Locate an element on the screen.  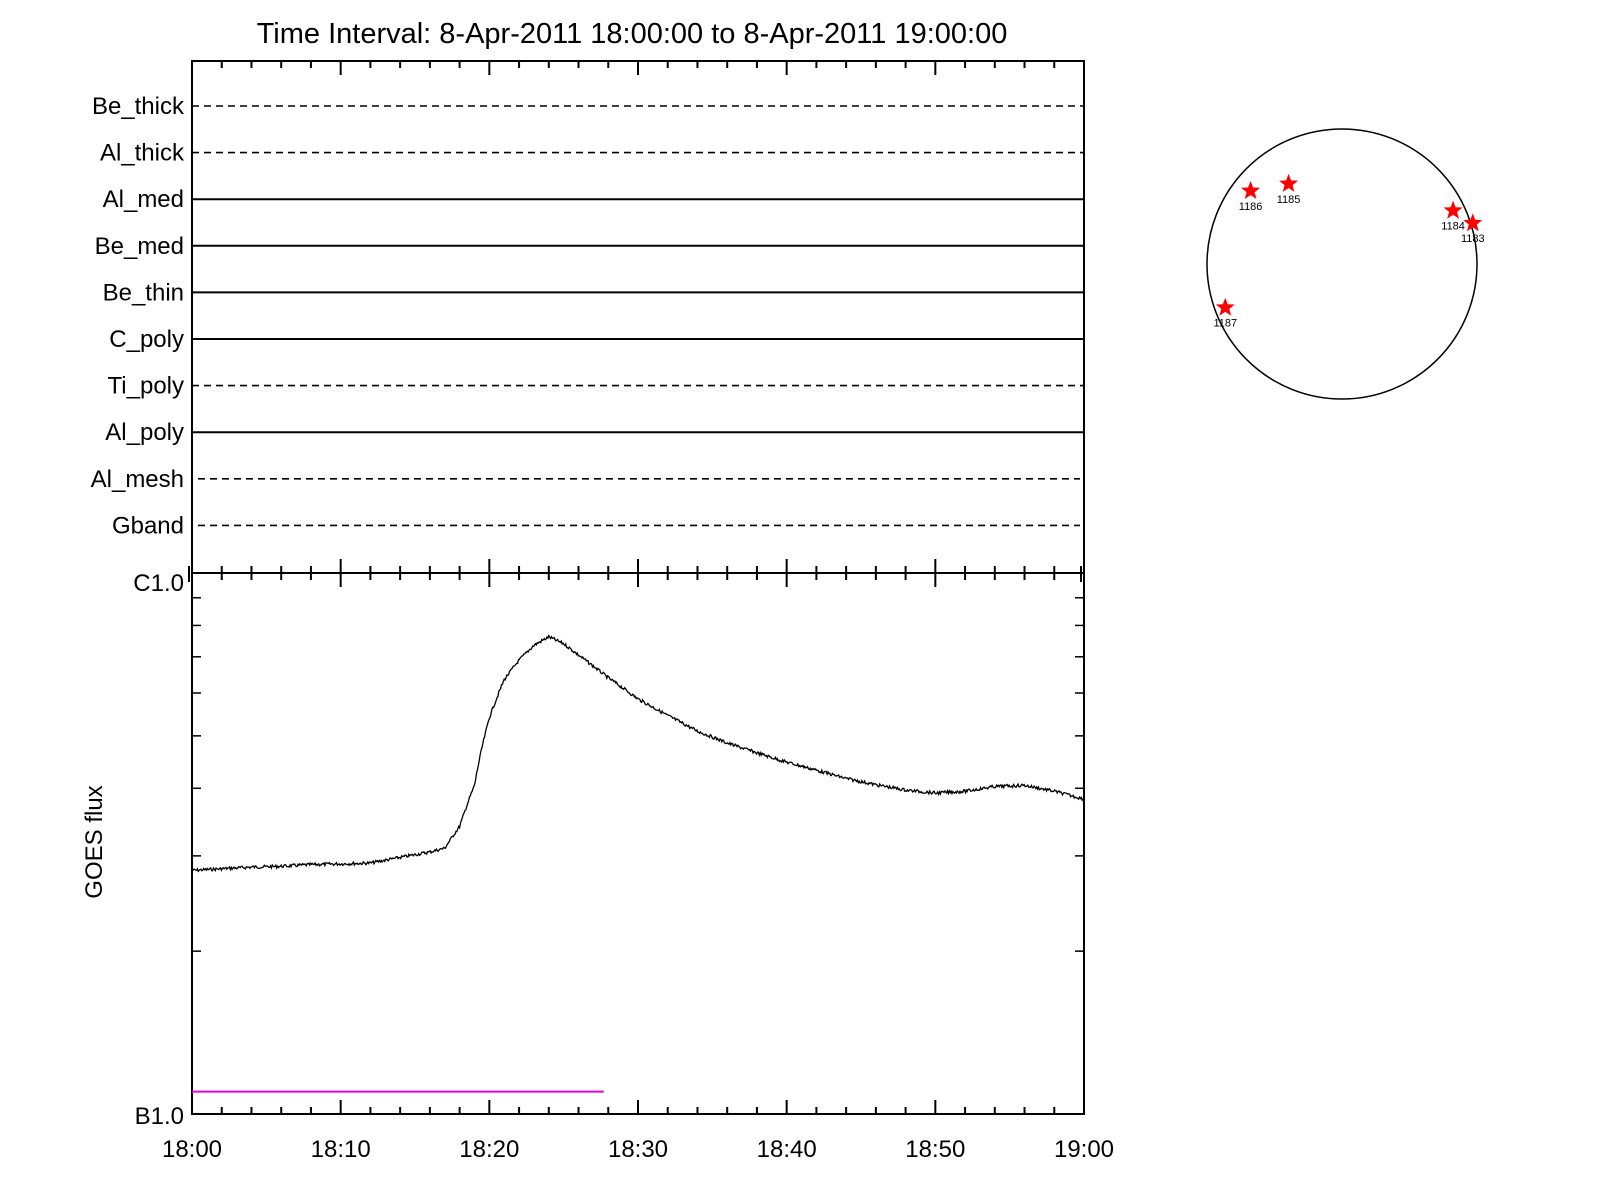
active-region-label: 1185 is located at coordinates (1289, 200).